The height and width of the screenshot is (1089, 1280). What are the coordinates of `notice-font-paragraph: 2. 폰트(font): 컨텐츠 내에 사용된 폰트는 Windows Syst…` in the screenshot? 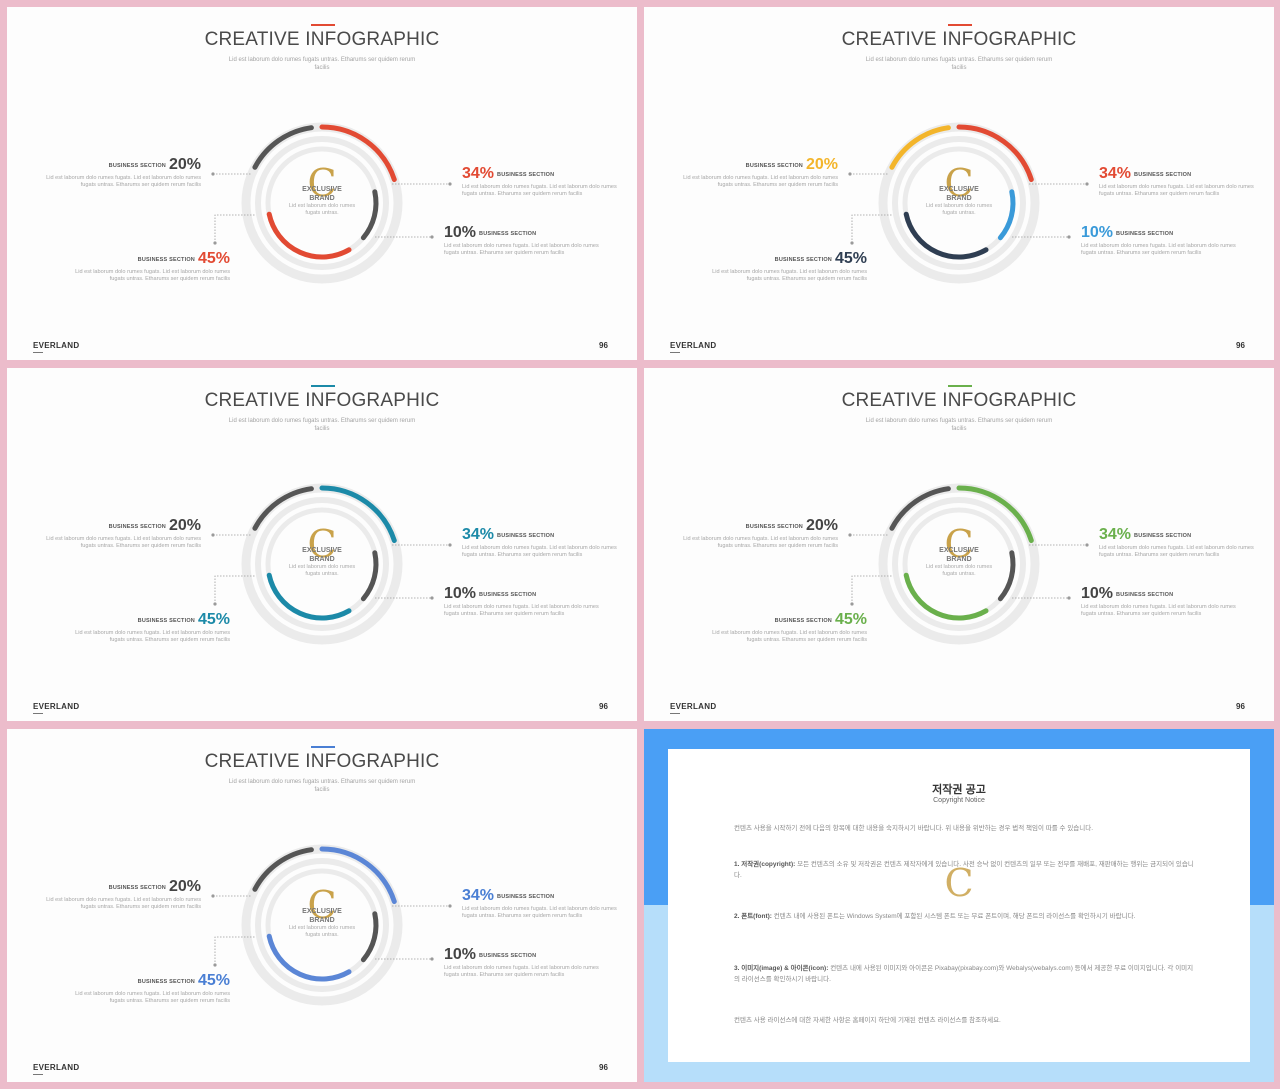 It's located at (964, 916).